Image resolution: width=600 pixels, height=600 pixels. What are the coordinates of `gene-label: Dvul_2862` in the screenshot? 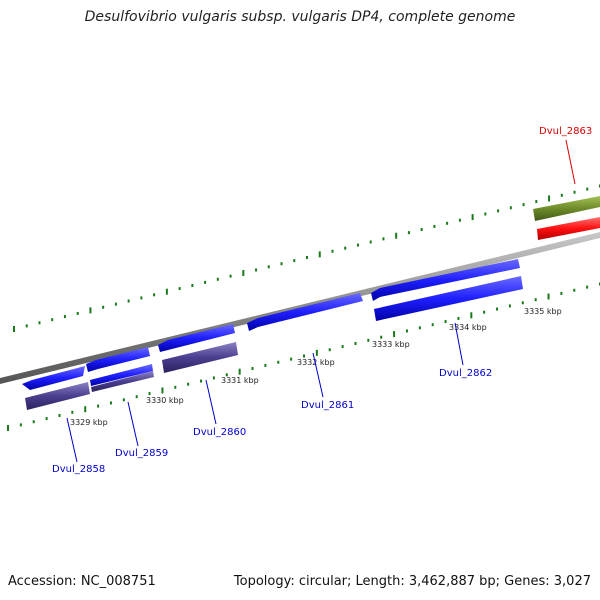 It's located at (465, 373).